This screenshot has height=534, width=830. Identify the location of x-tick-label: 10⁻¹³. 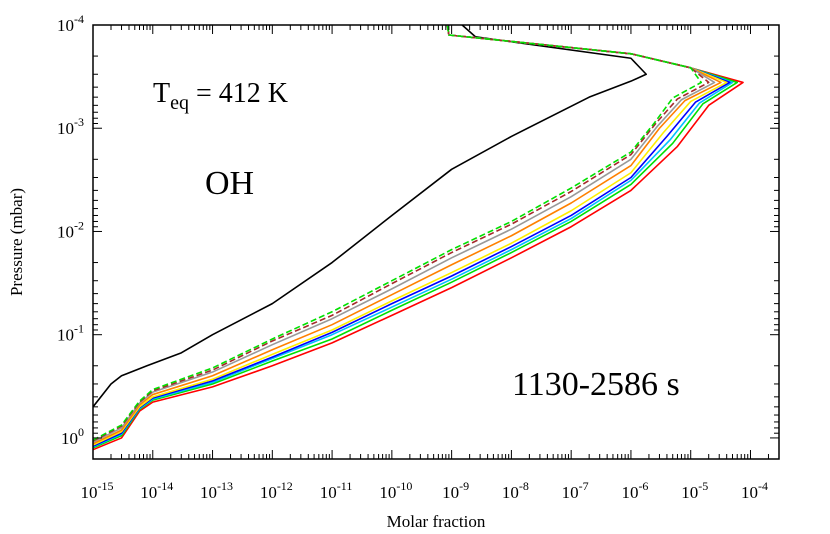
(216, 490).